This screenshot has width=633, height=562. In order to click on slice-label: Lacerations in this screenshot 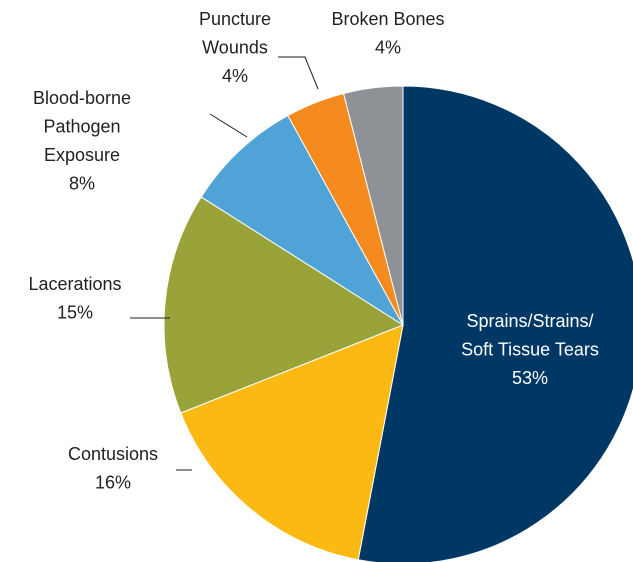, I will do `click(74, 284)`.